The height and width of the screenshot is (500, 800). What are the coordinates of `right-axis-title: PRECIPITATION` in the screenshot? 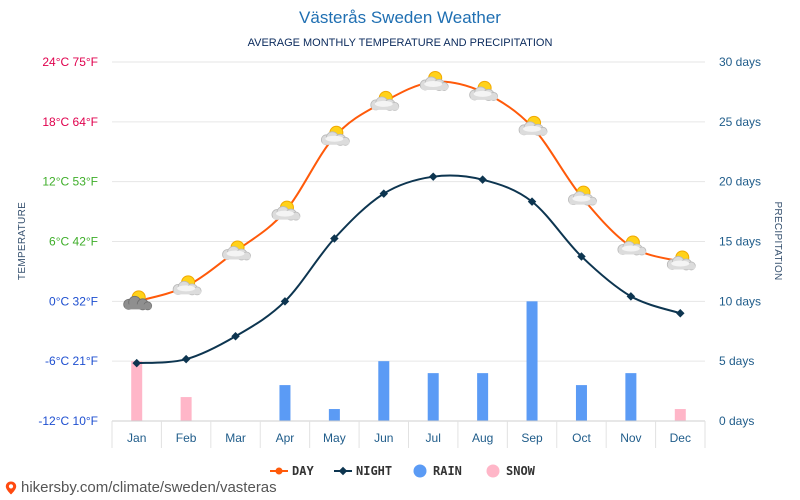 It's located at (777, 240).